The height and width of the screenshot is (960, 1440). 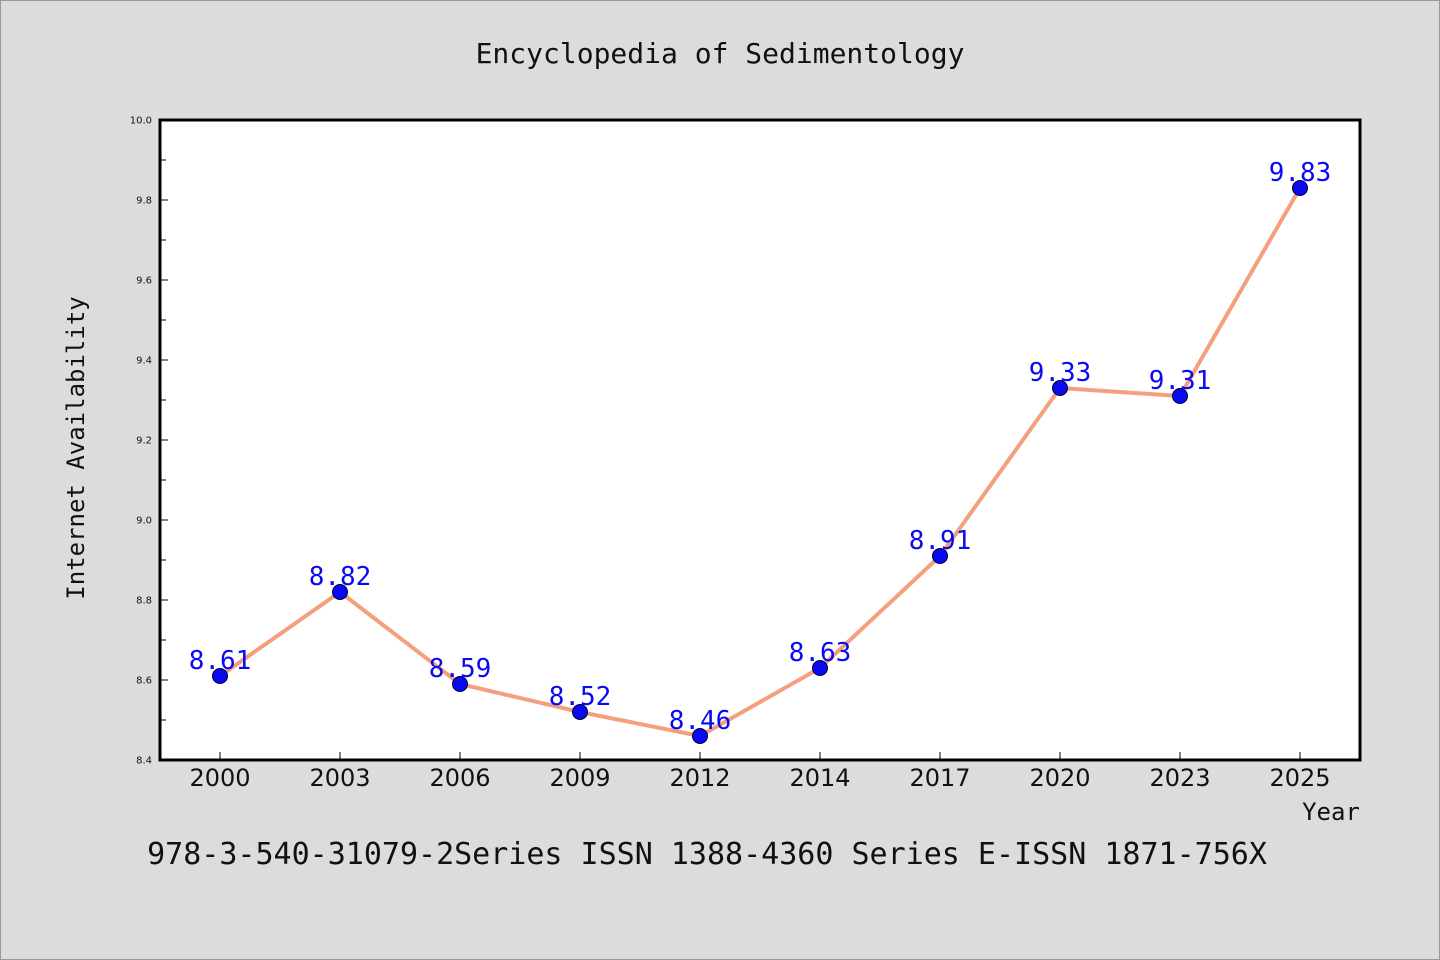 What do you see at coordinates (144, 361) in the screenshot?
I see `y-tick-label: 9.4` at bounding box center [144, 361].